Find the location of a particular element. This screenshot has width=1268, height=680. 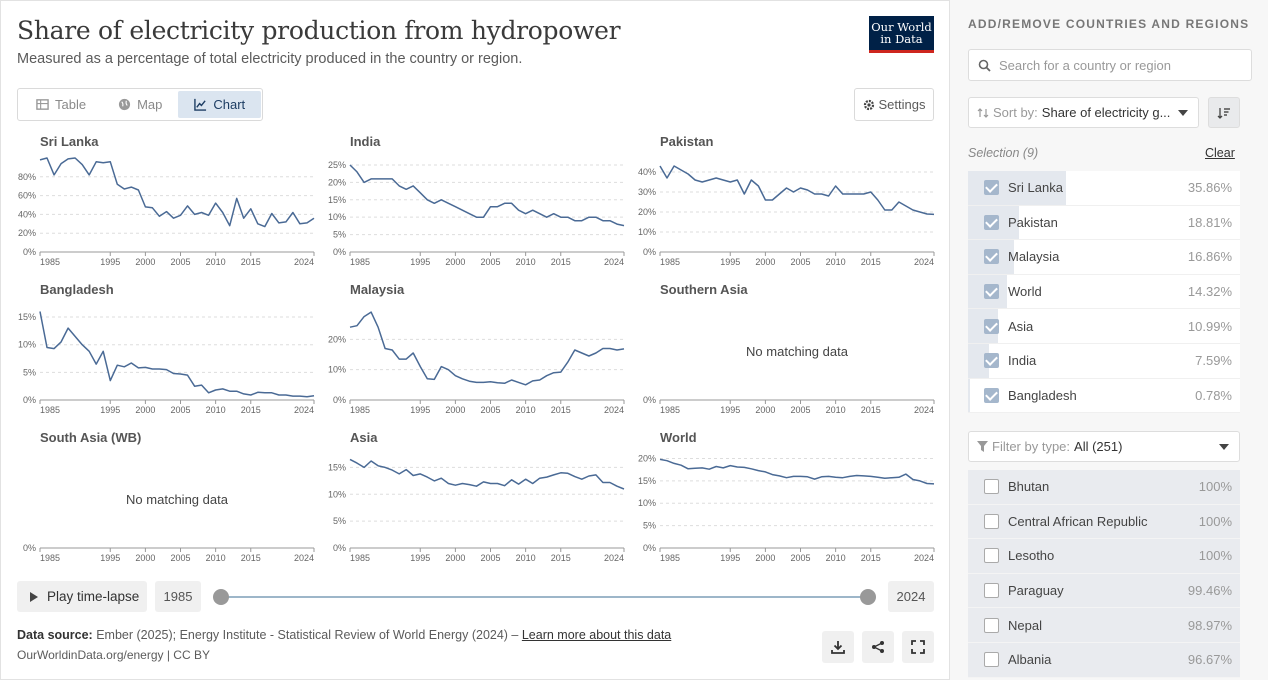

available-row: Nepal 98.97% is located at coordinates (1104, 625).